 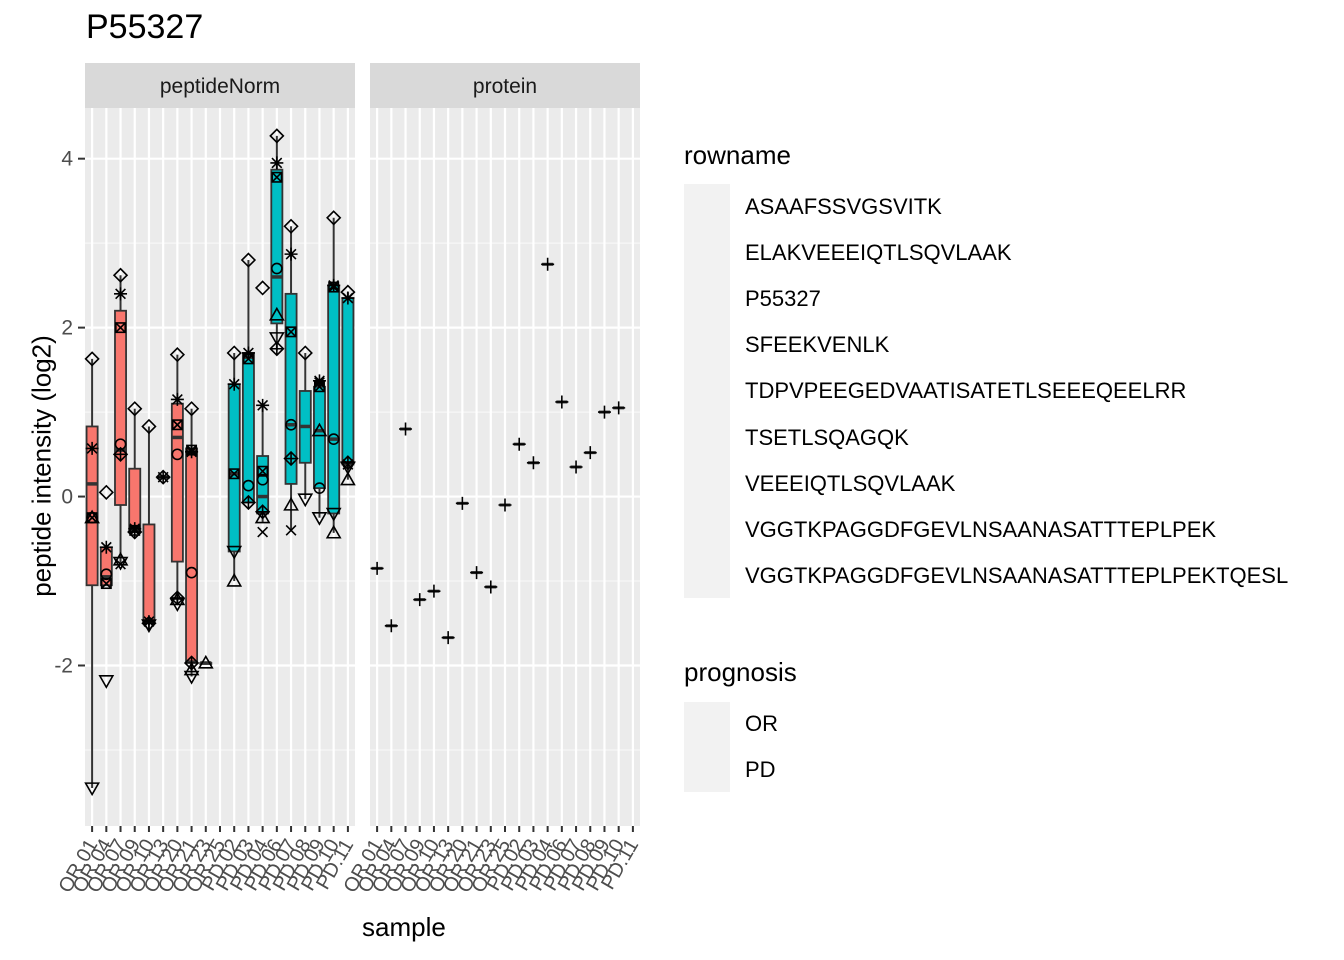 I want to click on protein-PD.08, so click(x=590, y=453).